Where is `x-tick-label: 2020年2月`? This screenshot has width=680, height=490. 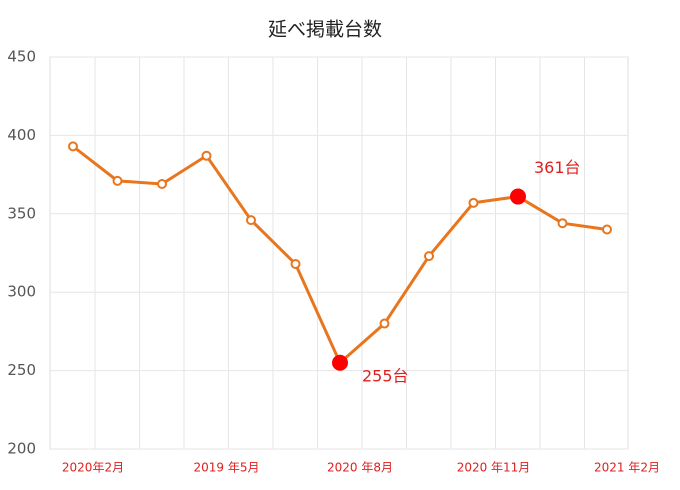
x-tick-label: 2020年2月 is located at coordinates (93, 468).